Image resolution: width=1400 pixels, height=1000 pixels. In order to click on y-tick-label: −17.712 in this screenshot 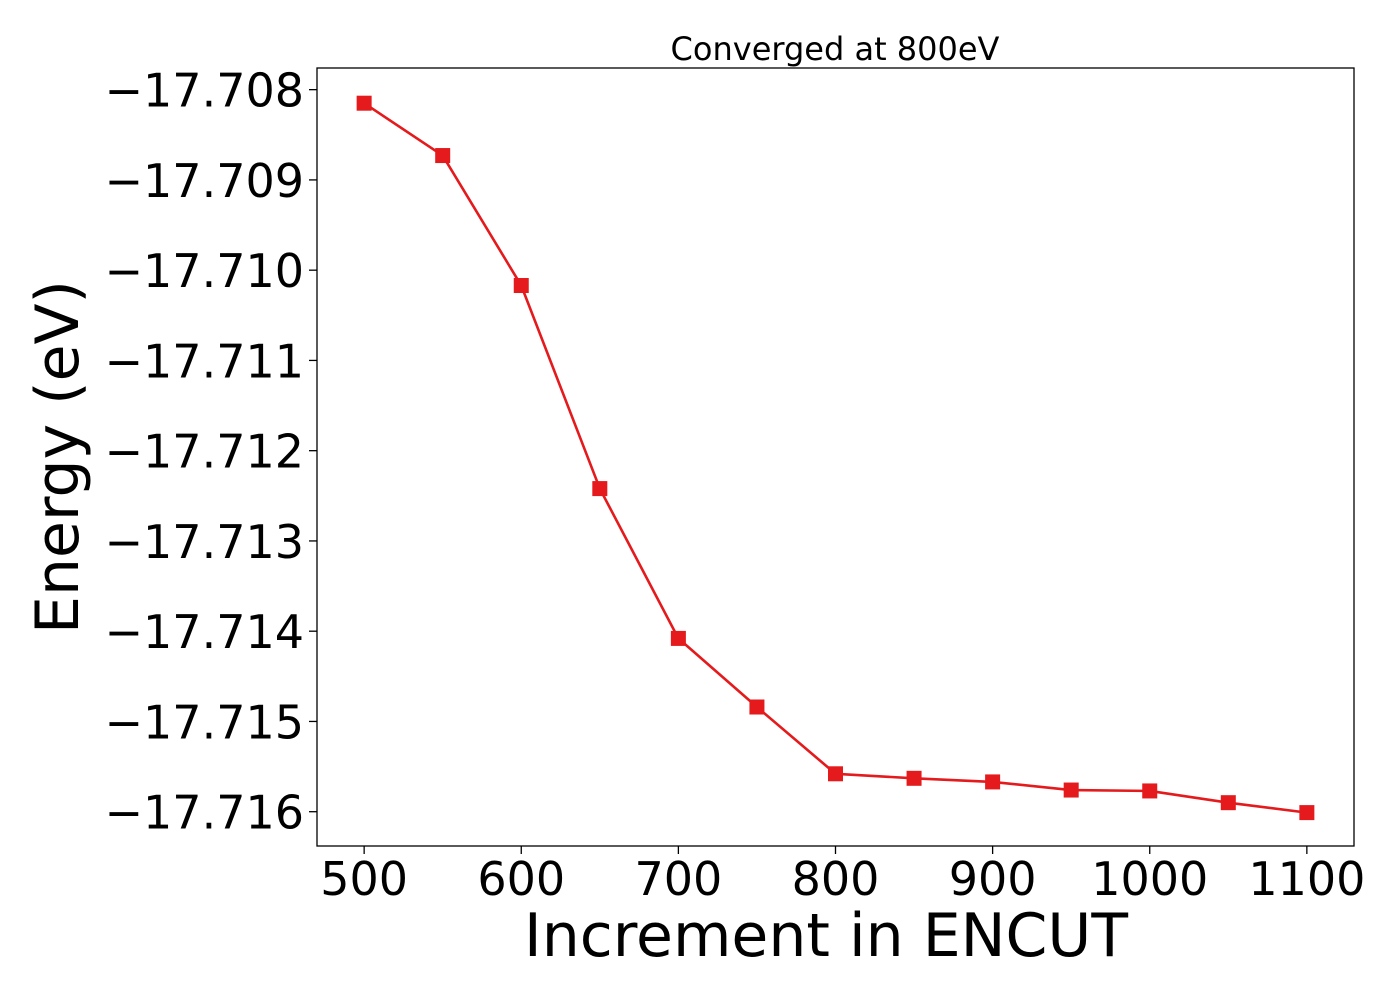, I will do `click(205, 452)`.